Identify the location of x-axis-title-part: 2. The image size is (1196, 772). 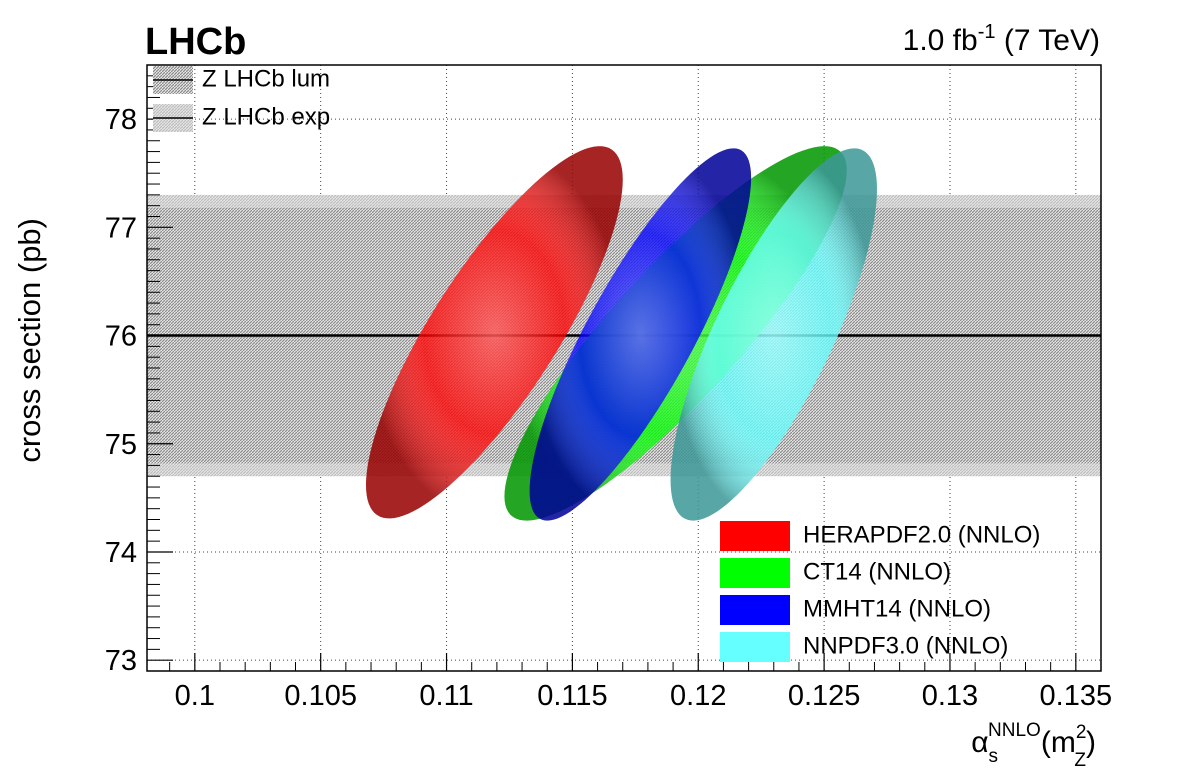
(1081, 732).